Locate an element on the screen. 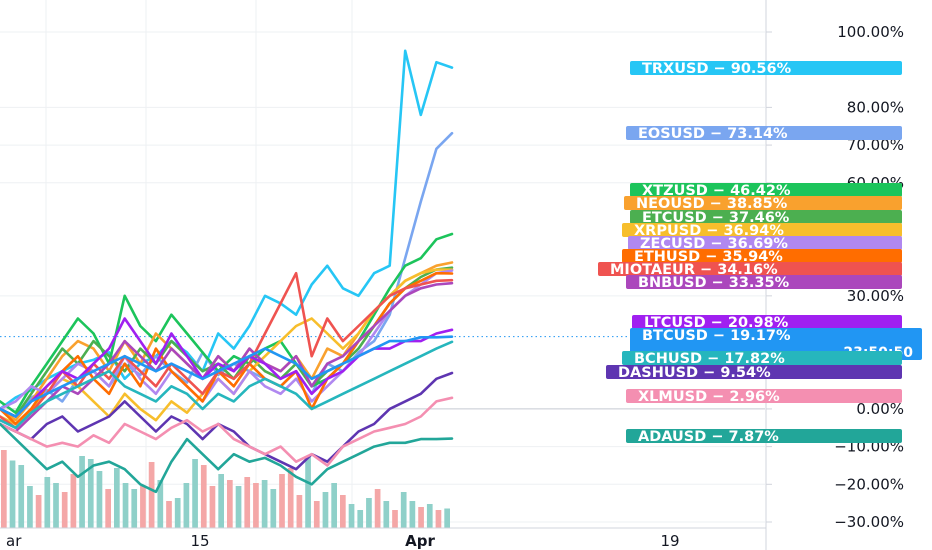 This screenshot has height=550, width=932. x-tick-label: 15 is located at coordinates (199, 541).